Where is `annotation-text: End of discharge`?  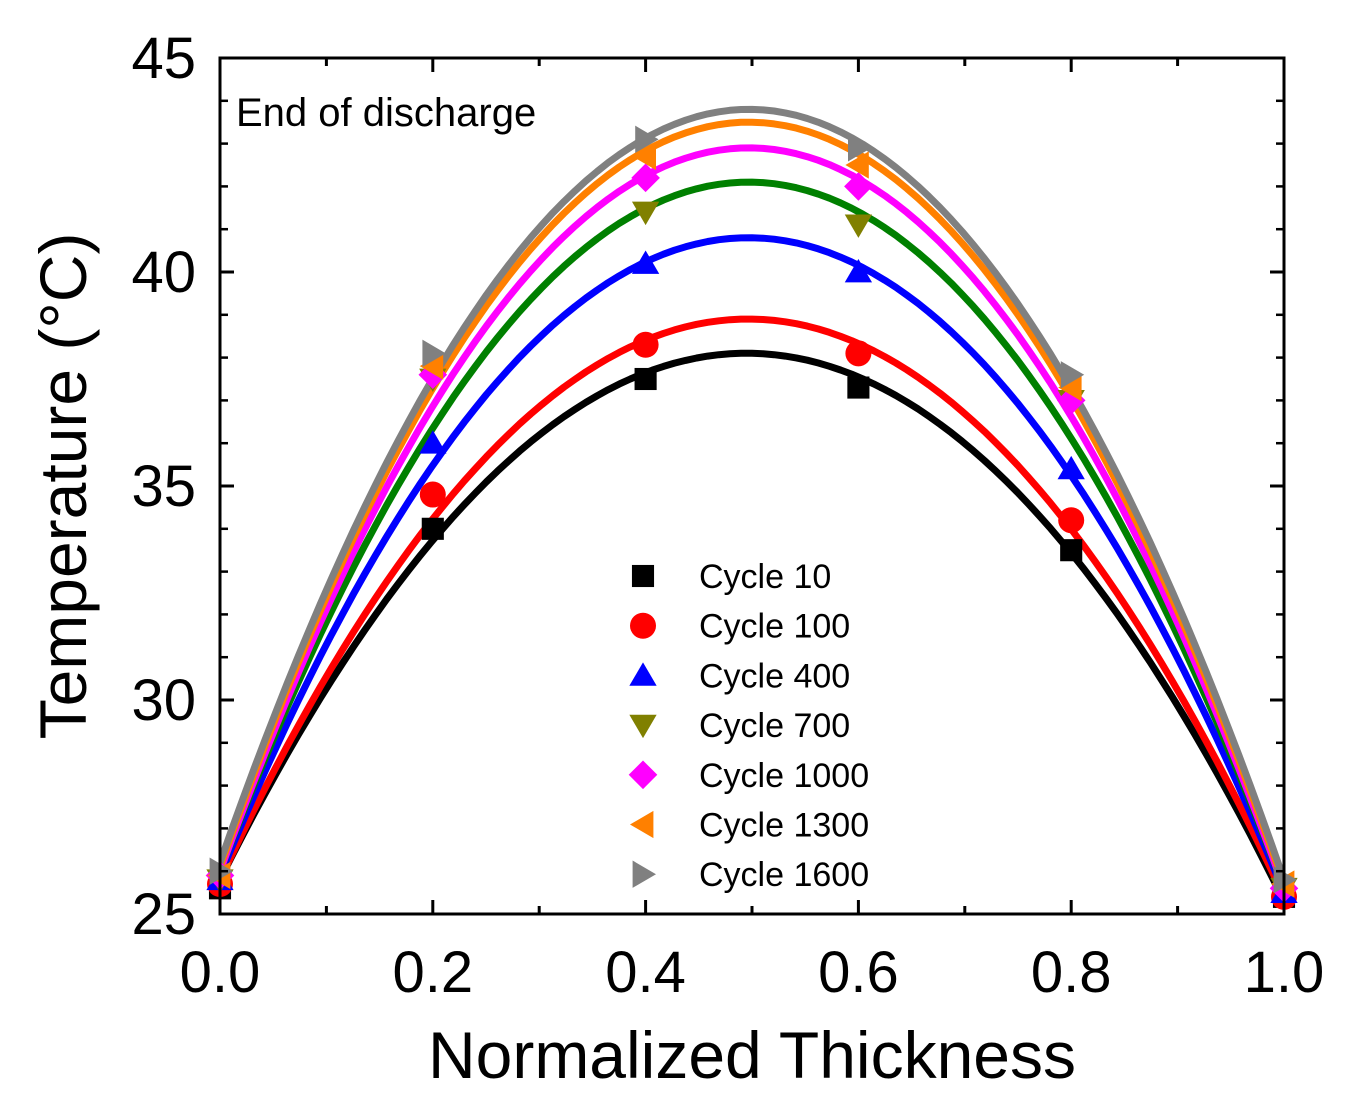
annotation-text: End of discharge is located at coordinates (386, 113).